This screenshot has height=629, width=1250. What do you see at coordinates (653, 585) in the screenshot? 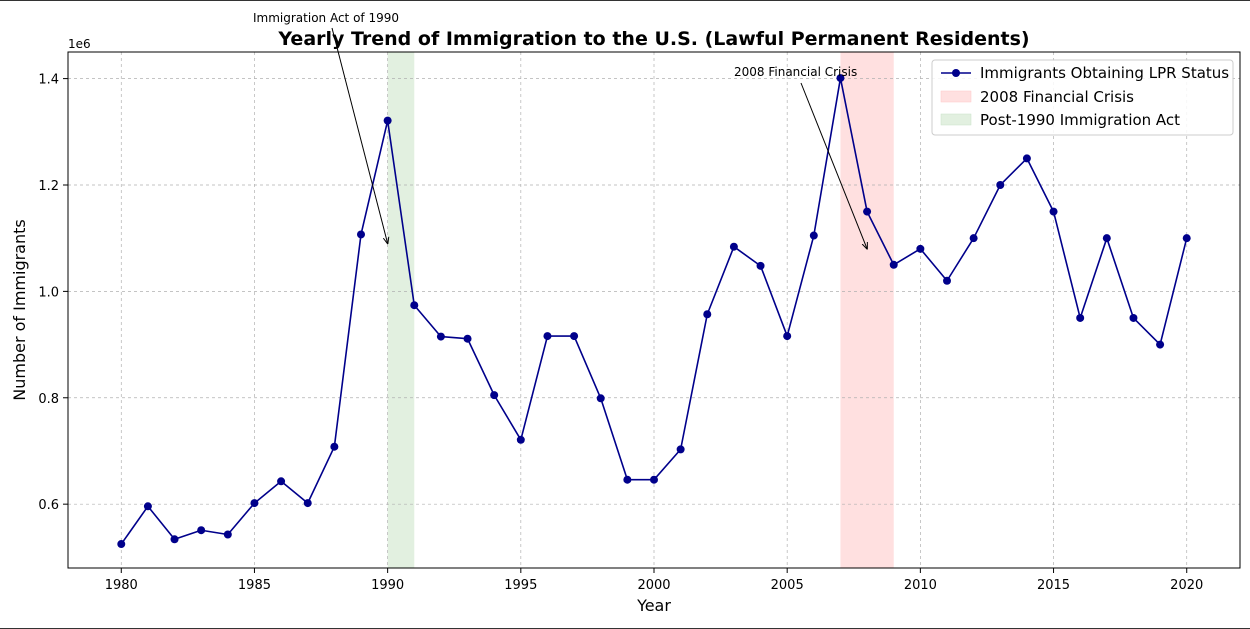
I see `x-tick-label: 2000` at bounding box center [653, 585].